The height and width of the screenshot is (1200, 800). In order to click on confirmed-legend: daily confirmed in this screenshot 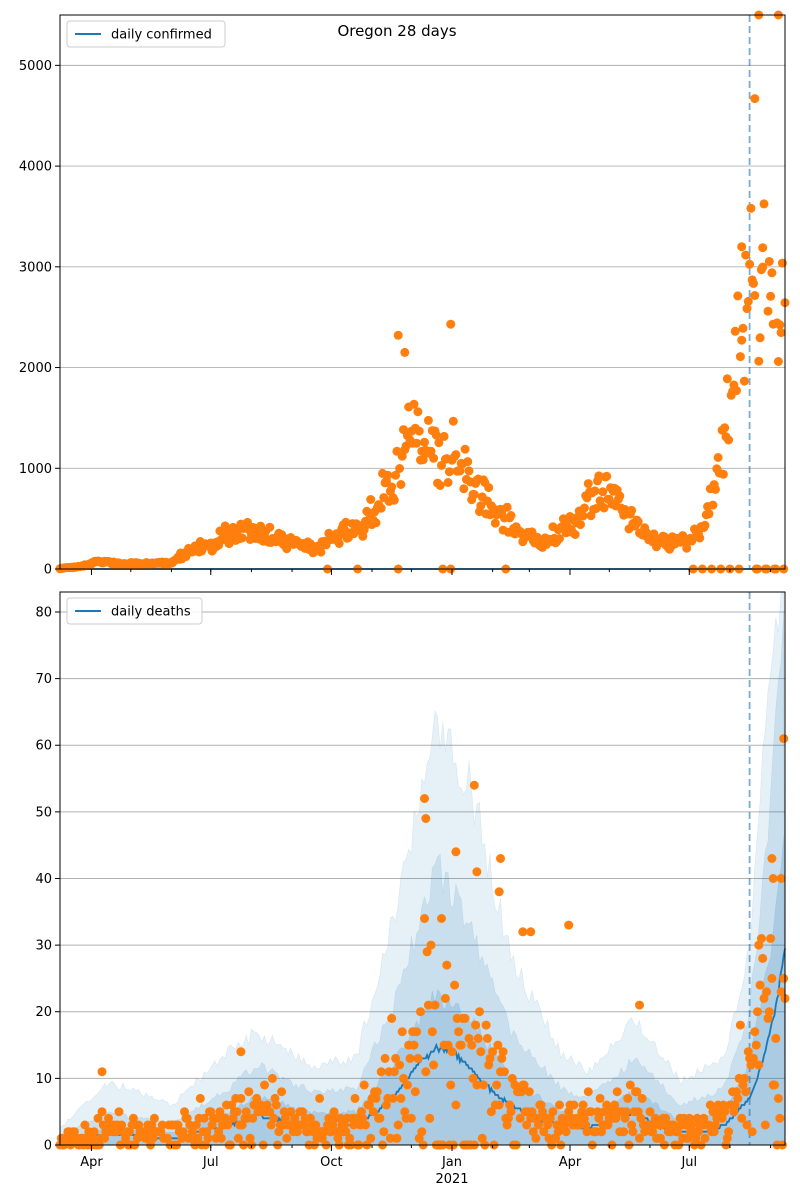, I will do `click(146, 34)`.